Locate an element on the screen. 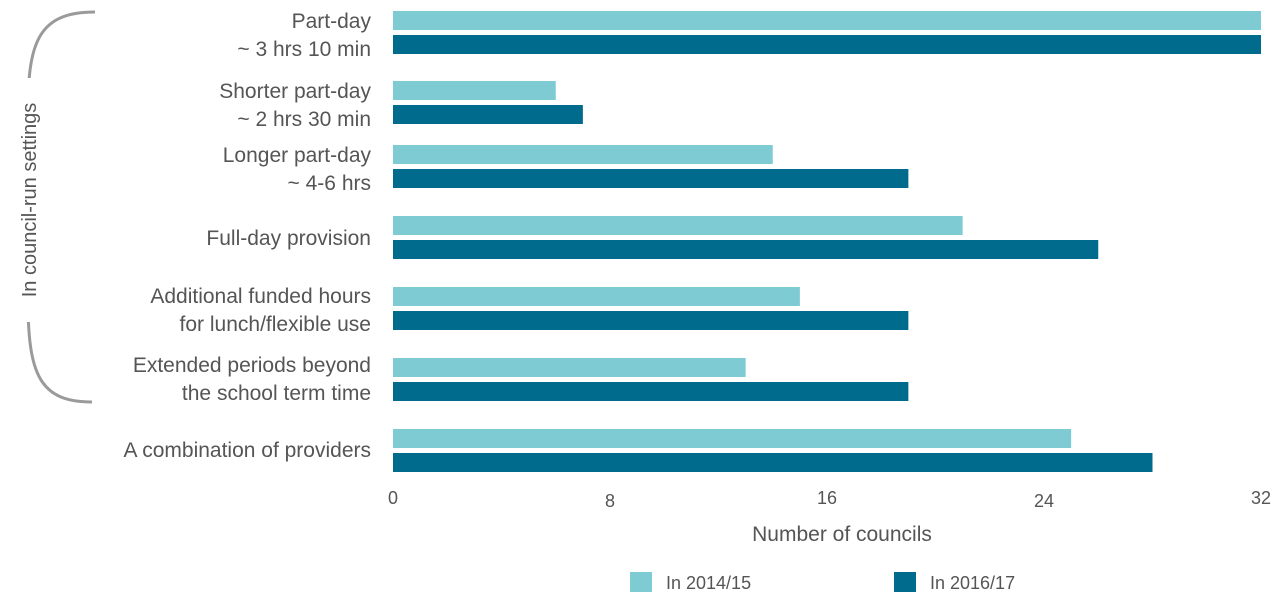  bar-series2-cat3 is located at coordinates (651, 178).